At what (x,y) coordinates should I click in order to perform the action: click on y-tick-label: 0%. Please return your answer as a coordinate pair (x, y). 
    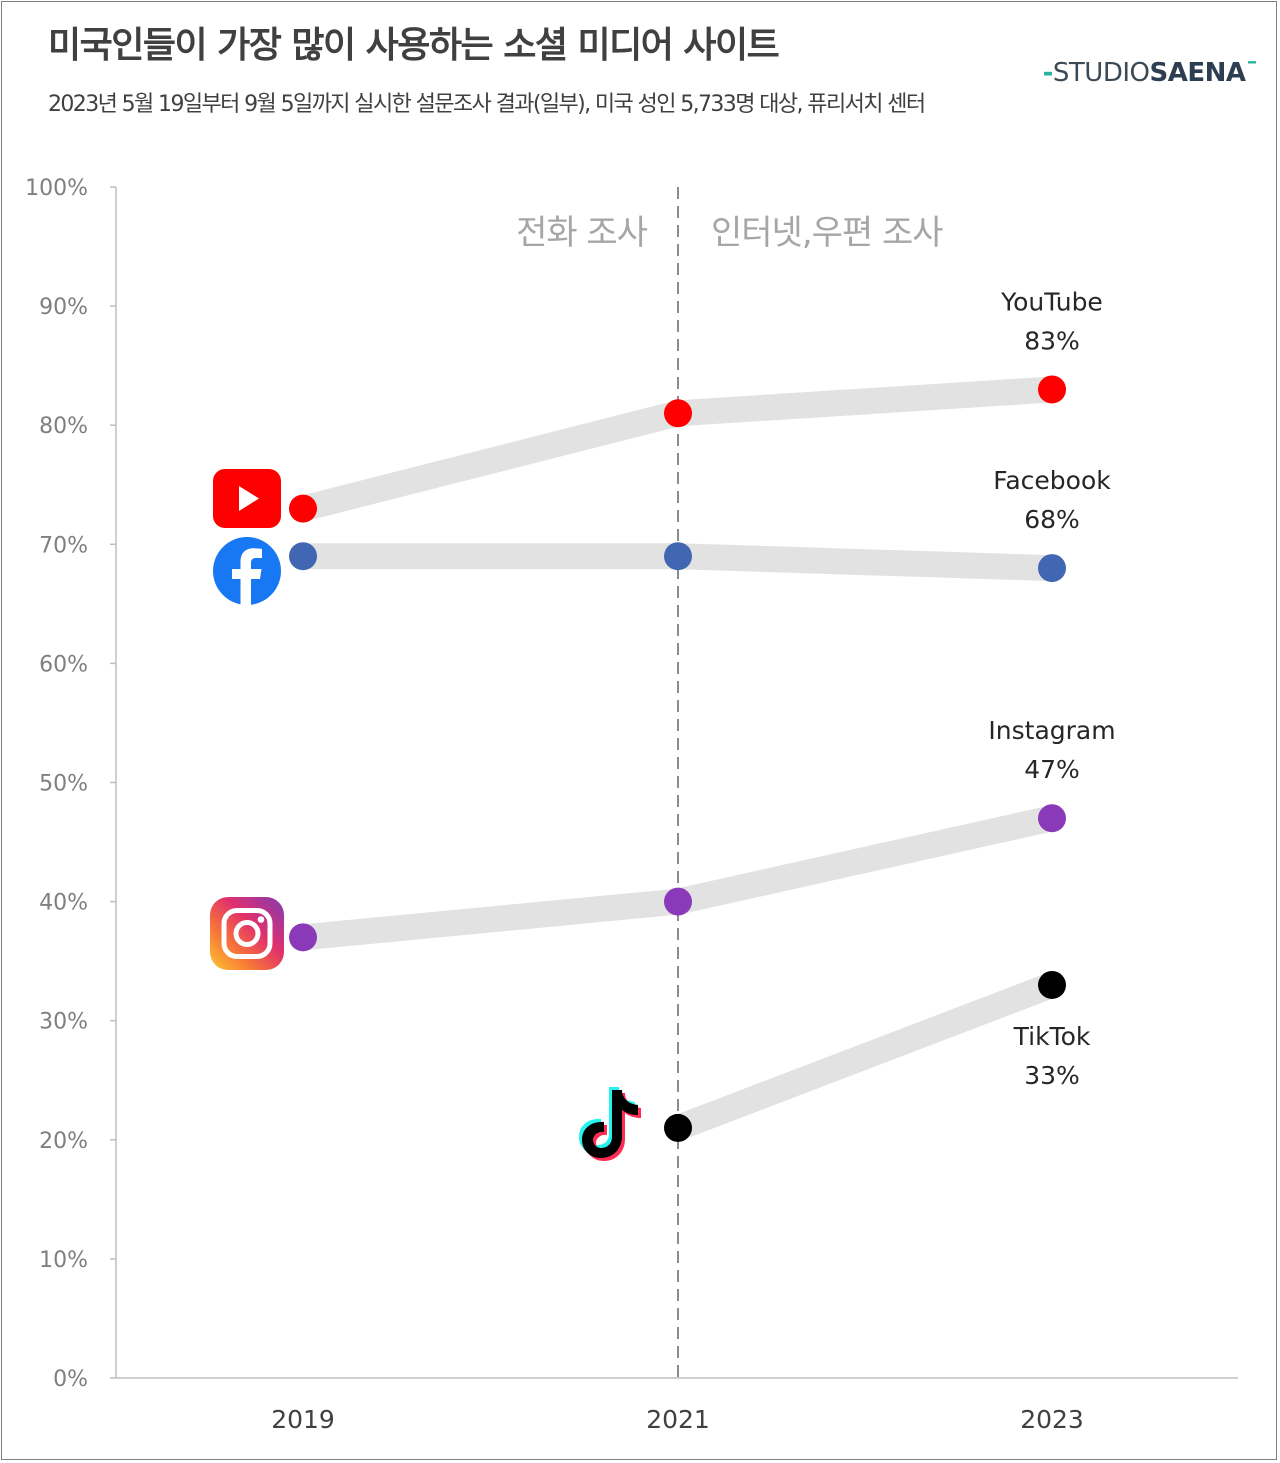
    Looking at the image, I should click on (70, 1379).